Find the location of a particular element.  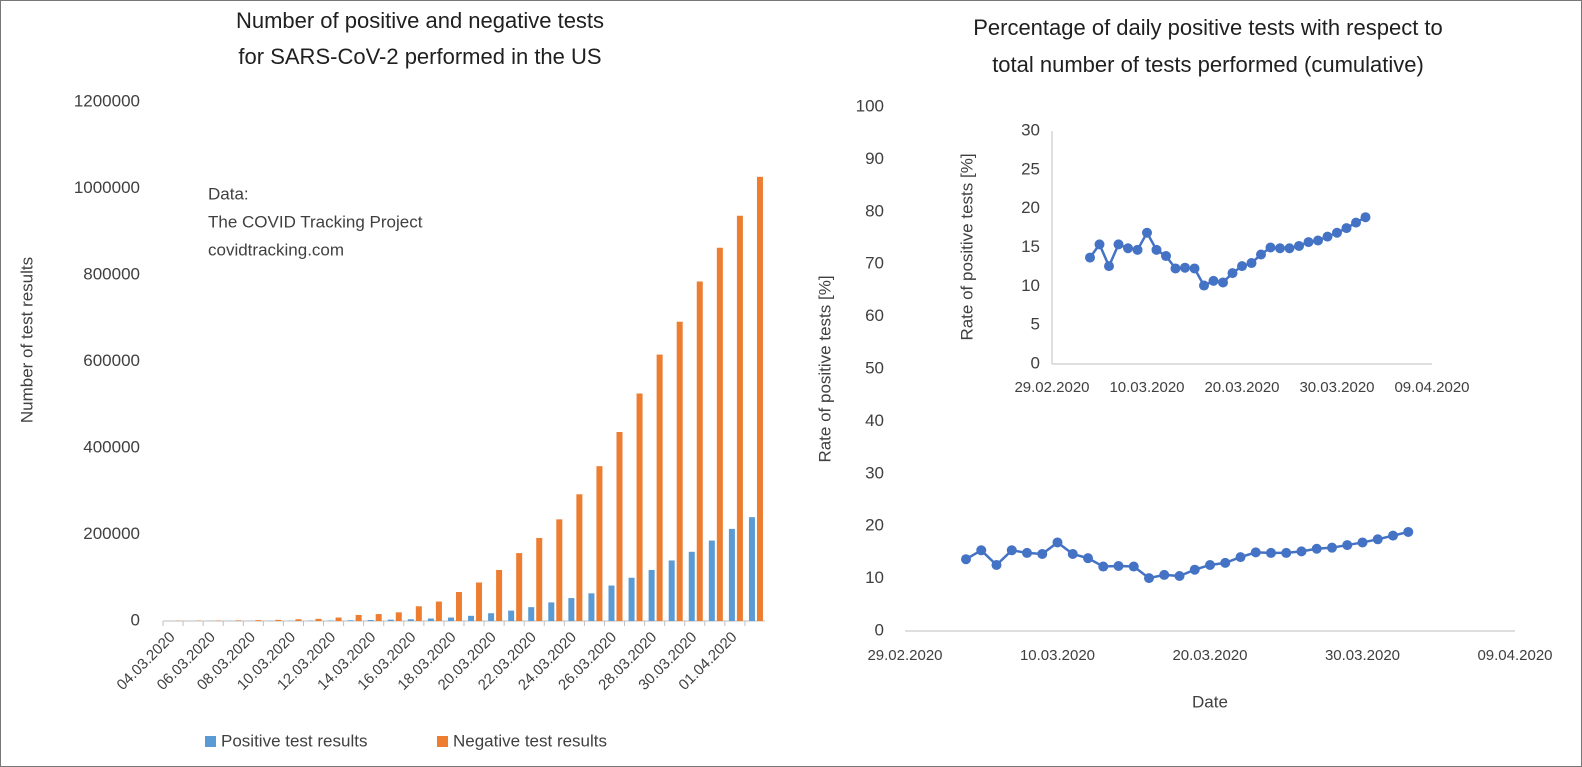

y-tick-label: 50 is located at coordinates (874, 367).